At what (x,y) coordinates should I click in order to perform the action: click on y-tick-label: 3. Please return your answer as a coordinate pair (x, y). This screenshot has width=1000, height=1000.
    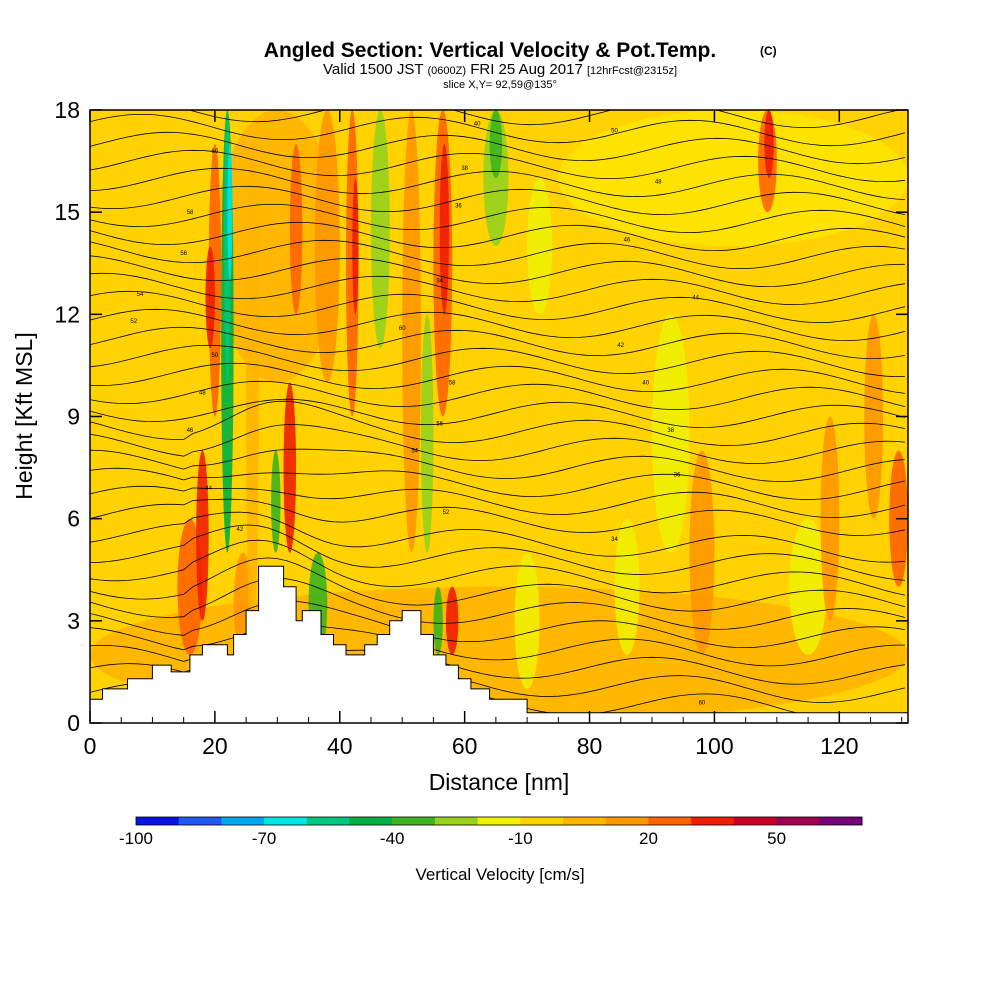
    Looking at the image, I should click on (73, 621).